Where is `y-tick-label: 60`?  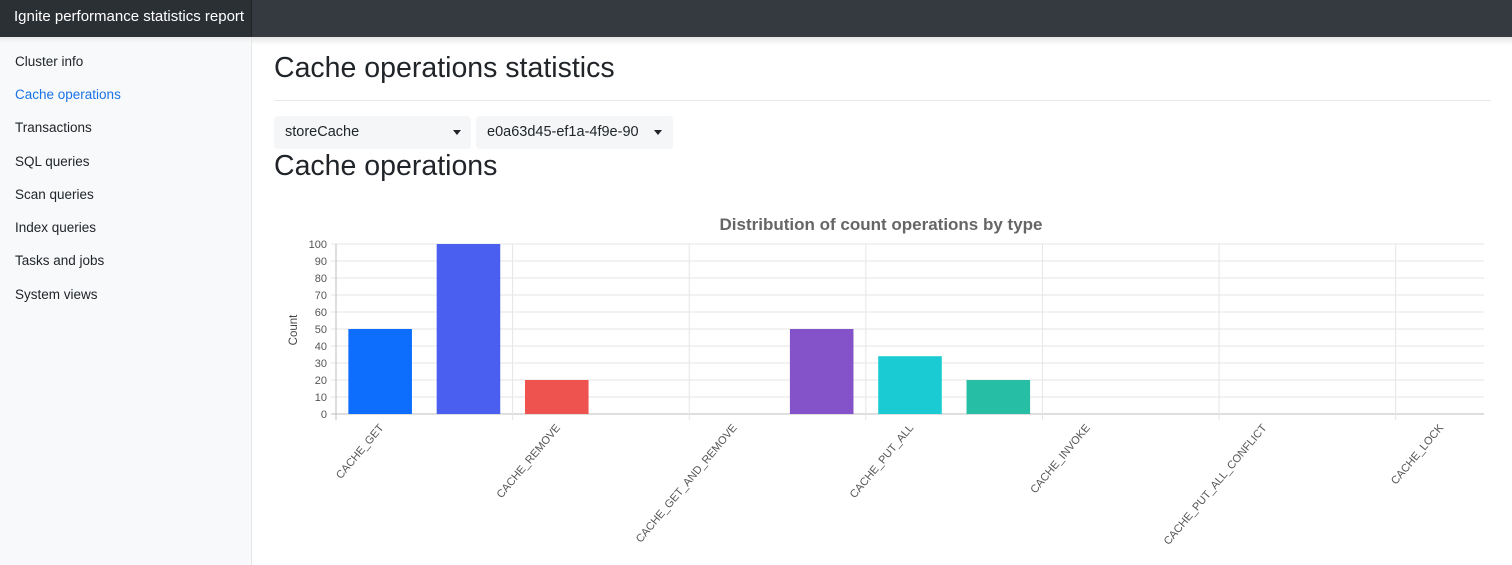 y-tick-label: 60 is located at coordinates (321, 313).